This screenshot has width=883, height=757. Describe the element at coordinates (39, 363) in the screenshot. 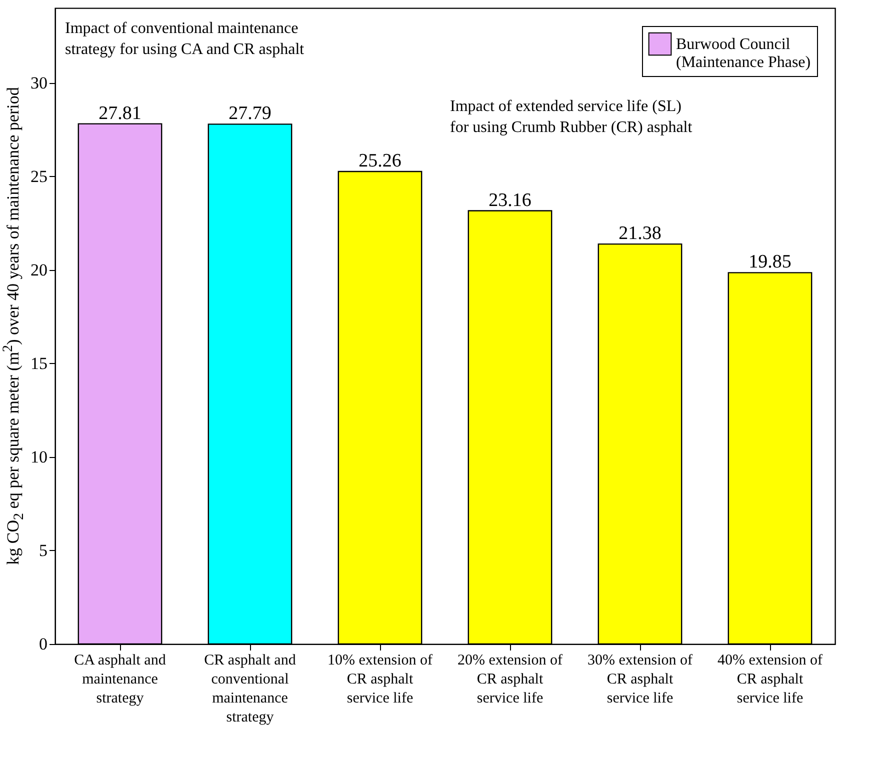

I see `y-tick-label: 15` at that location.